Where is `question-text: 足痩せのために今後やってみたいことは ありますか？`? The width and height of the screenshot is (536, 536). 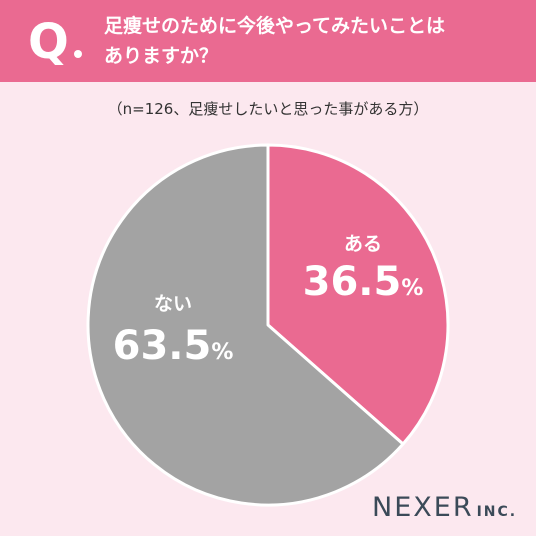 question-text: 足痩せのために今後やってみたいことは ありますか？ is located at coordinates (275, 41).